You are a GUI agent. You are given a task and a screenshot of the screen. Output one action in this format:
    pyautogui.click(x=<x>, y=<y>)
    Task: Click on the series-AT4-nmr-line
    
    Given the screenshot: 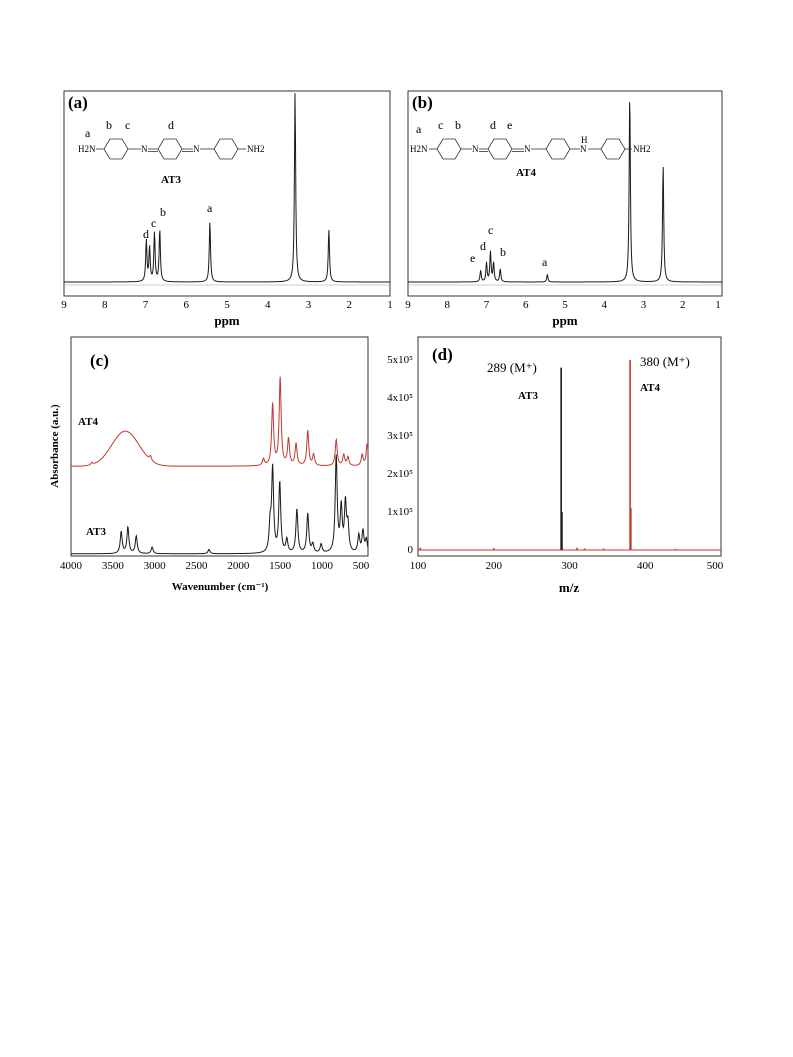 What is the action you would take?
    pyautogui.click(x=565, y=192)
    